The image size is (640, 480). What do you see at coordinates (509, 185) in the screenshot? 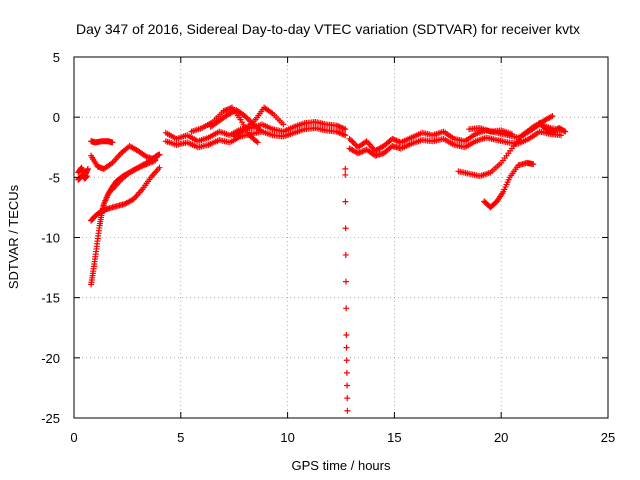
I see `series-eve-dip` at bounding box center [509, 185].